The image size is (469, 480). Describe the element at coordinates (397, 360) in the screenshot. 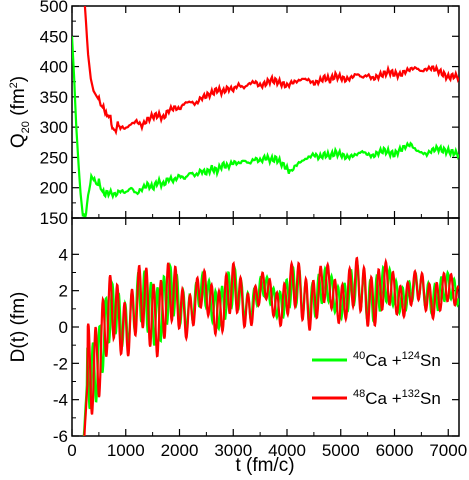

I see `legend-label-ca40: 40Ca +124Sn` at that location.